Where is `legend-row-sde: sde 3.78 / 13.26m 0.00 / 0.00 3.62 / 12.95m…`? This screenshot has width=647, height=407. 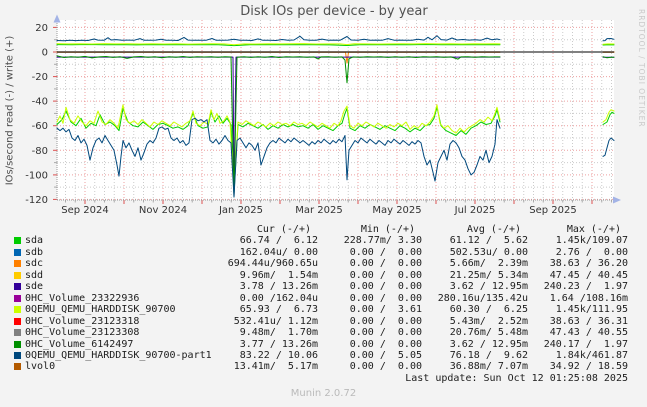
legend-row-sde: sde 3.78 / 13.26m 0.00 / 0.00 3.62 / 12.95m… is located at coordinates (323, 286).